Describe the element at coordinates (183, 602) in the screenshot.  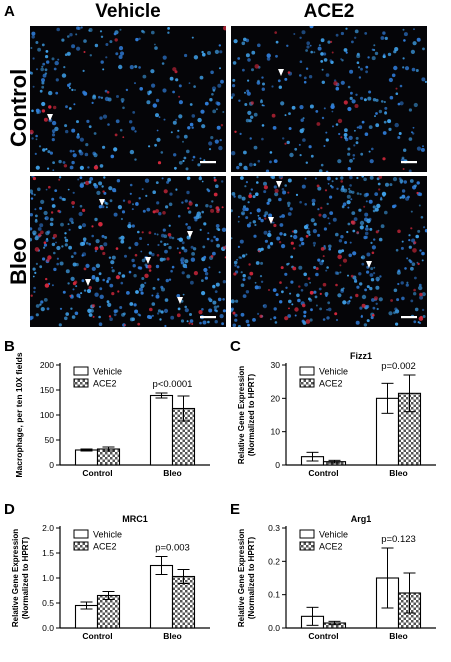
I see `bar-ace2-bleo` at that location.